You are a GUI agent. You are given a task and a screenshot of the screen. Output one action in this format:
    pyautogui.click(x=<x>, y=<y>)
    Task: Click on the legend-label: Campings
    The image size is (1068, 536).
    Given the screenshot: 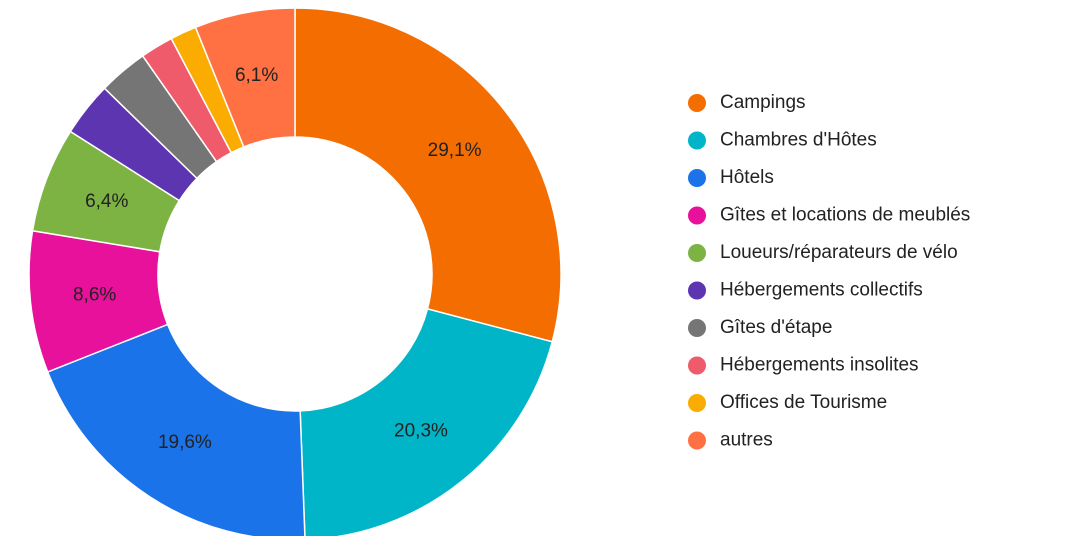 What is the action you would take?
    pyautogui.click(x=763, y=102)
    